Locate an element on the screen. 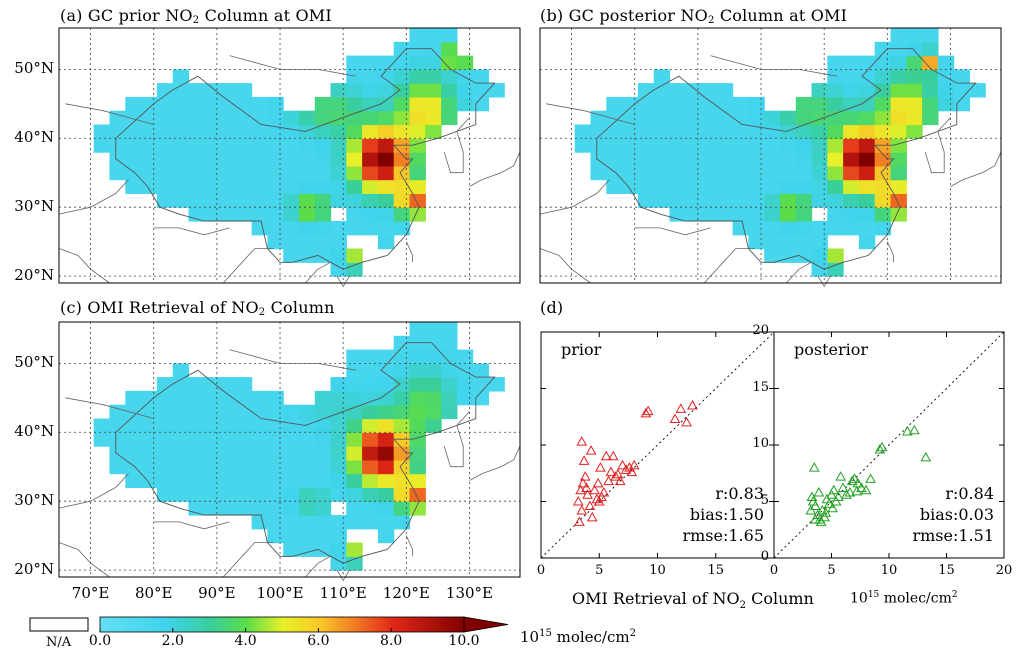 The width and height of the screenshot is (1020, 654). lon-label: 80°E is located at coordinates (153, 593).